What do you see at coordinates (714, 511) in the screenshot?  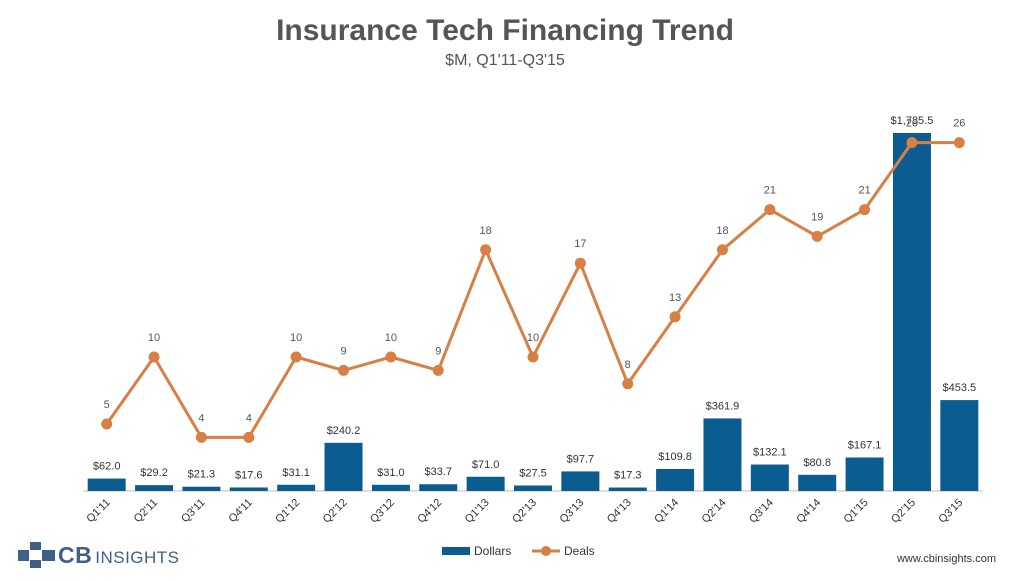 I see `x-tick-label-14: Q2'14` at bounding box center [714, 511].